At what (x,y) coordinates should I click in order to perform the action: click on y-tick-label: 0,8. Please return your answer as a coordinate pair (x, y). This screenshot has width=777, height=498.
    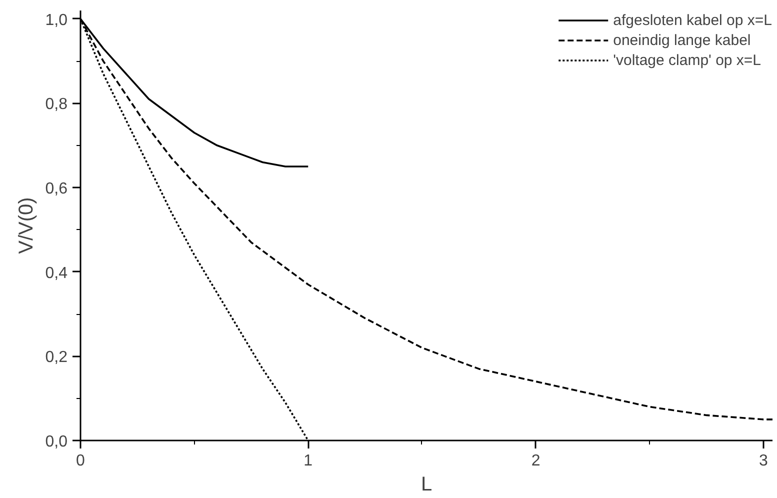
    Looking at the image, I should click on (56, 105).